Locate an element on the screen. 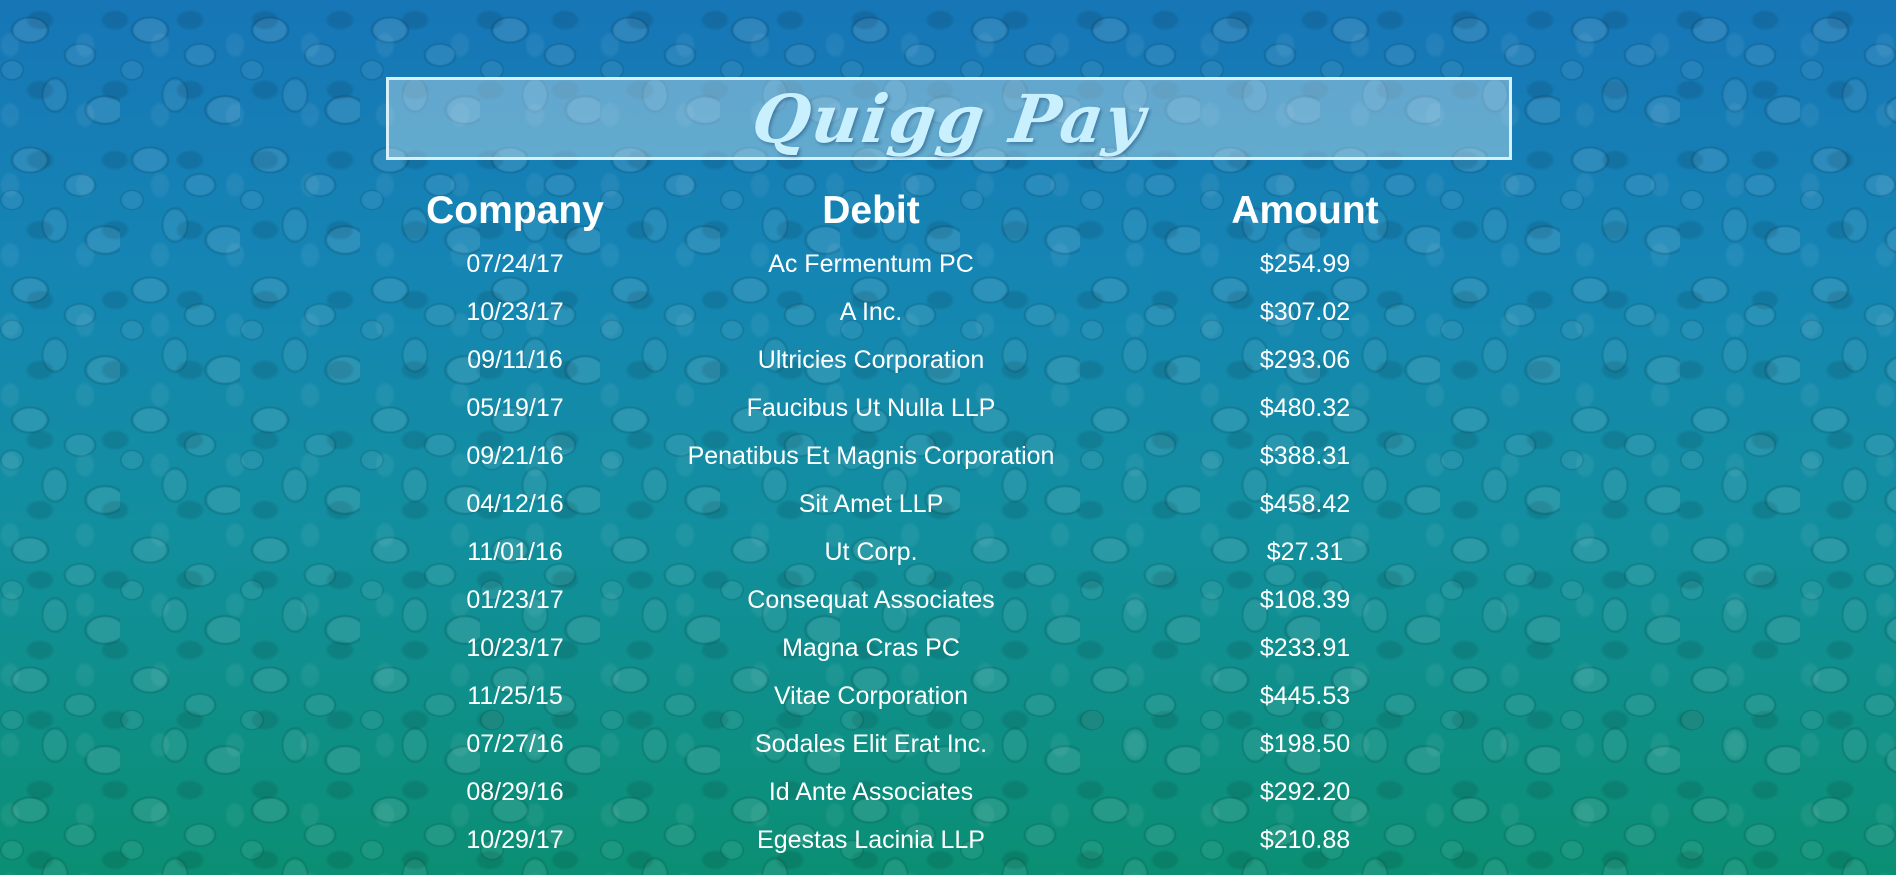 The width and height of the screenshot is (1896, 875). cell-amount: $293.06 is located at coordinates (1305, 359).